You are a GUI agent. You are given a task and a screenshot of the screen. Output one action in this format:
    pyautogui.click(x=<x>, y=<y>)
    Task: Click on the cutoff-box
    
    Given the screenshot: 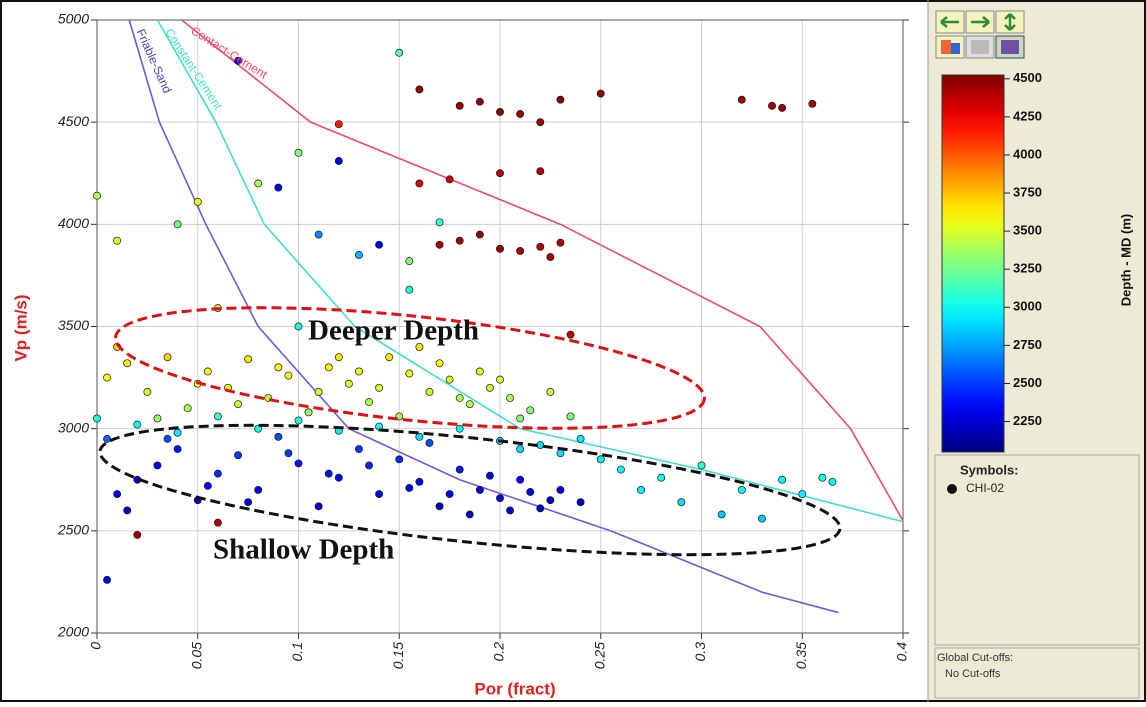 What is the action you would take?
    pyautogui.click(x=1037, y=673)
    